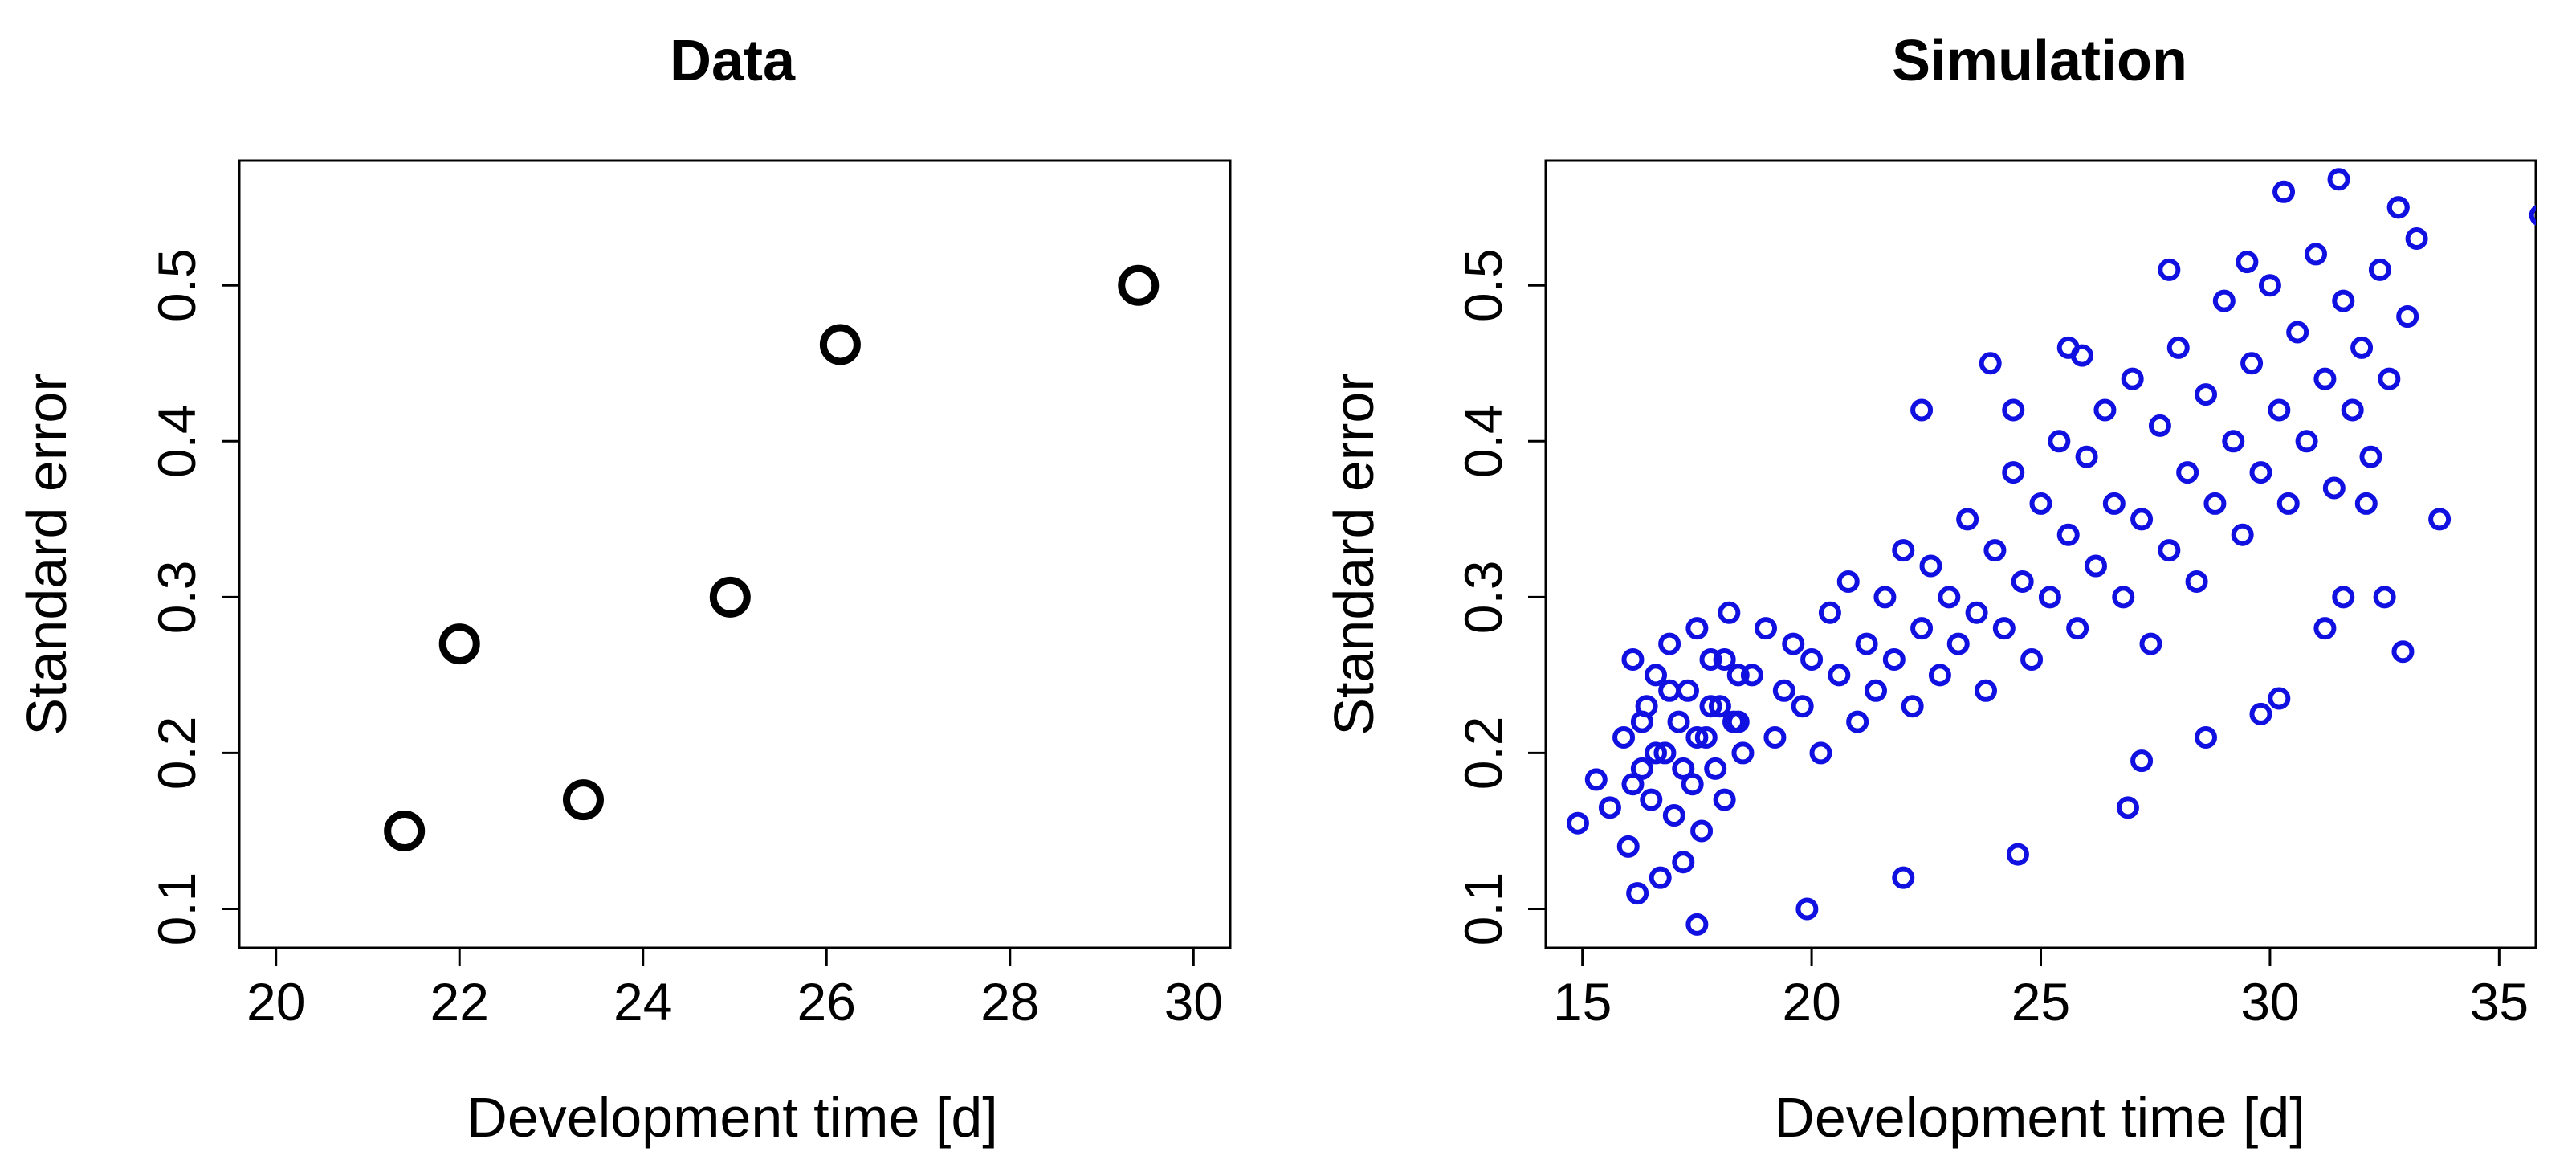 The height and width of the screenshot is (1176, 2576). Describe the element at coordinates (732, 1117) in the screenshot. I see `x-axis-label: Development time [d]` at that location.